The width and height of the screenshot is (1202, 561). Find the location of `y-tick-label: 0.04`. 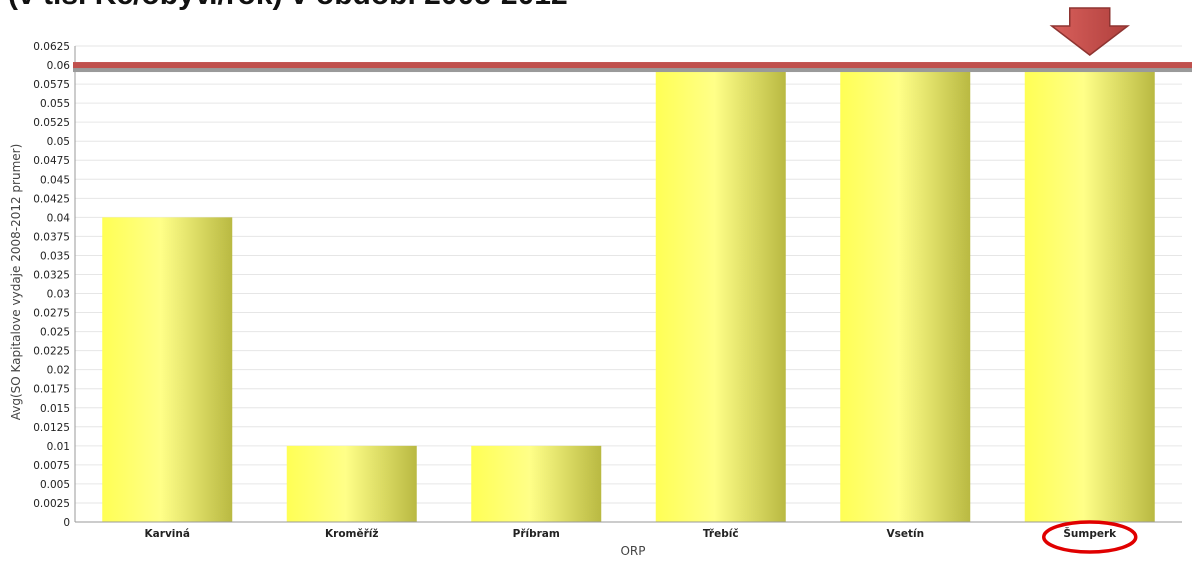

y-tick-label: 0.04 is located at coordinates (59, 218).